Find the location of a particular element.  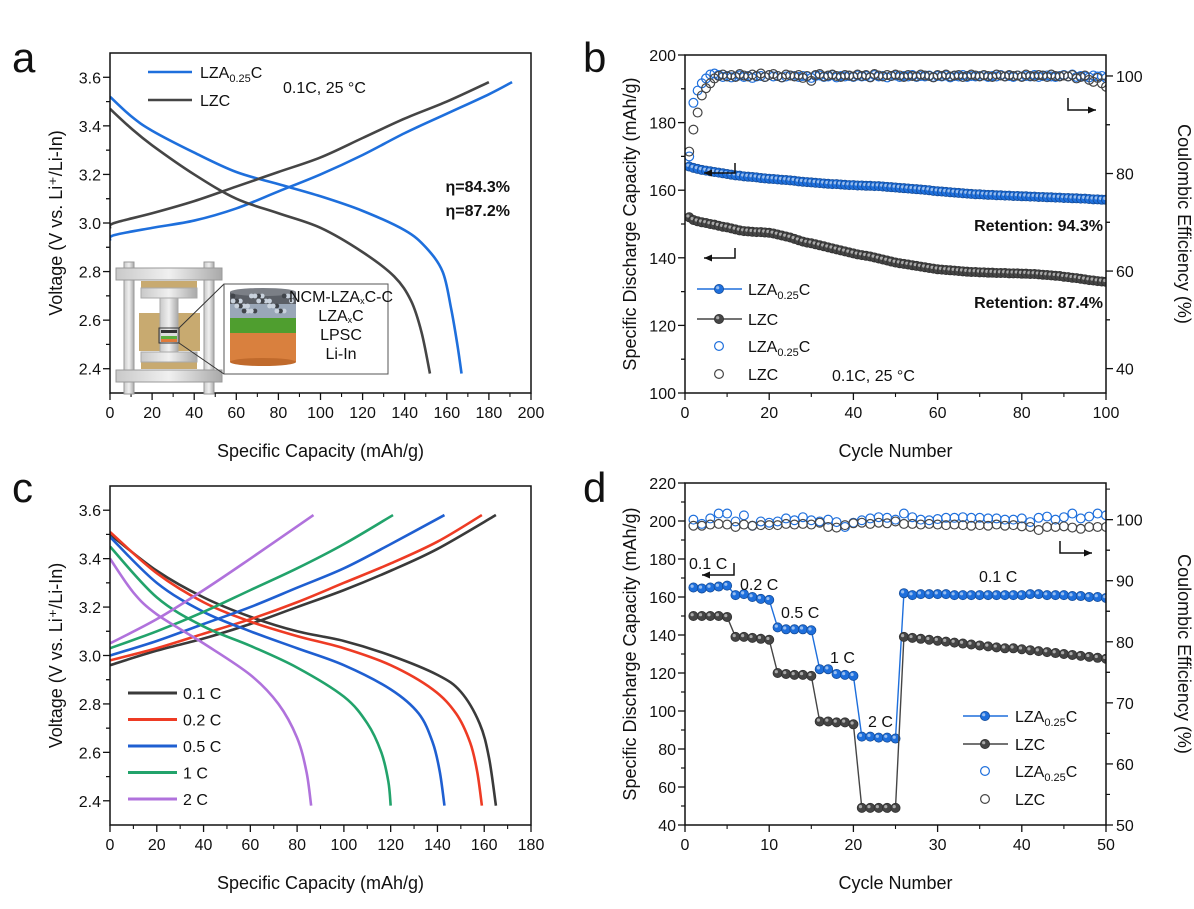

legend-label-part: 1 C is located at coordinates (195, 774).